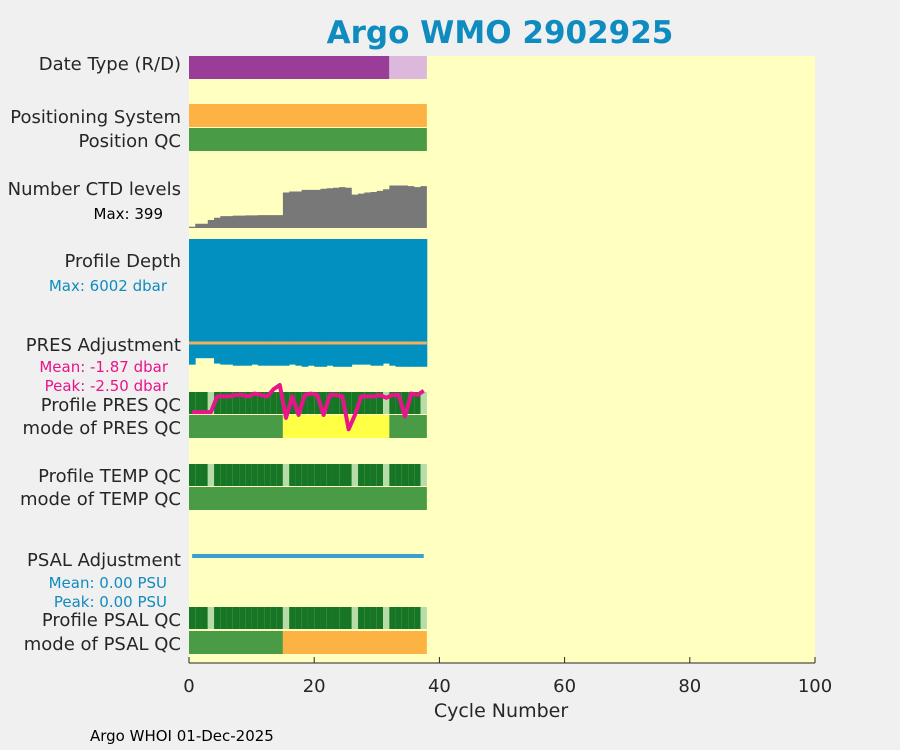  I want to click on x-axis: 0 20 40 60 80 100, so click(507, 677).